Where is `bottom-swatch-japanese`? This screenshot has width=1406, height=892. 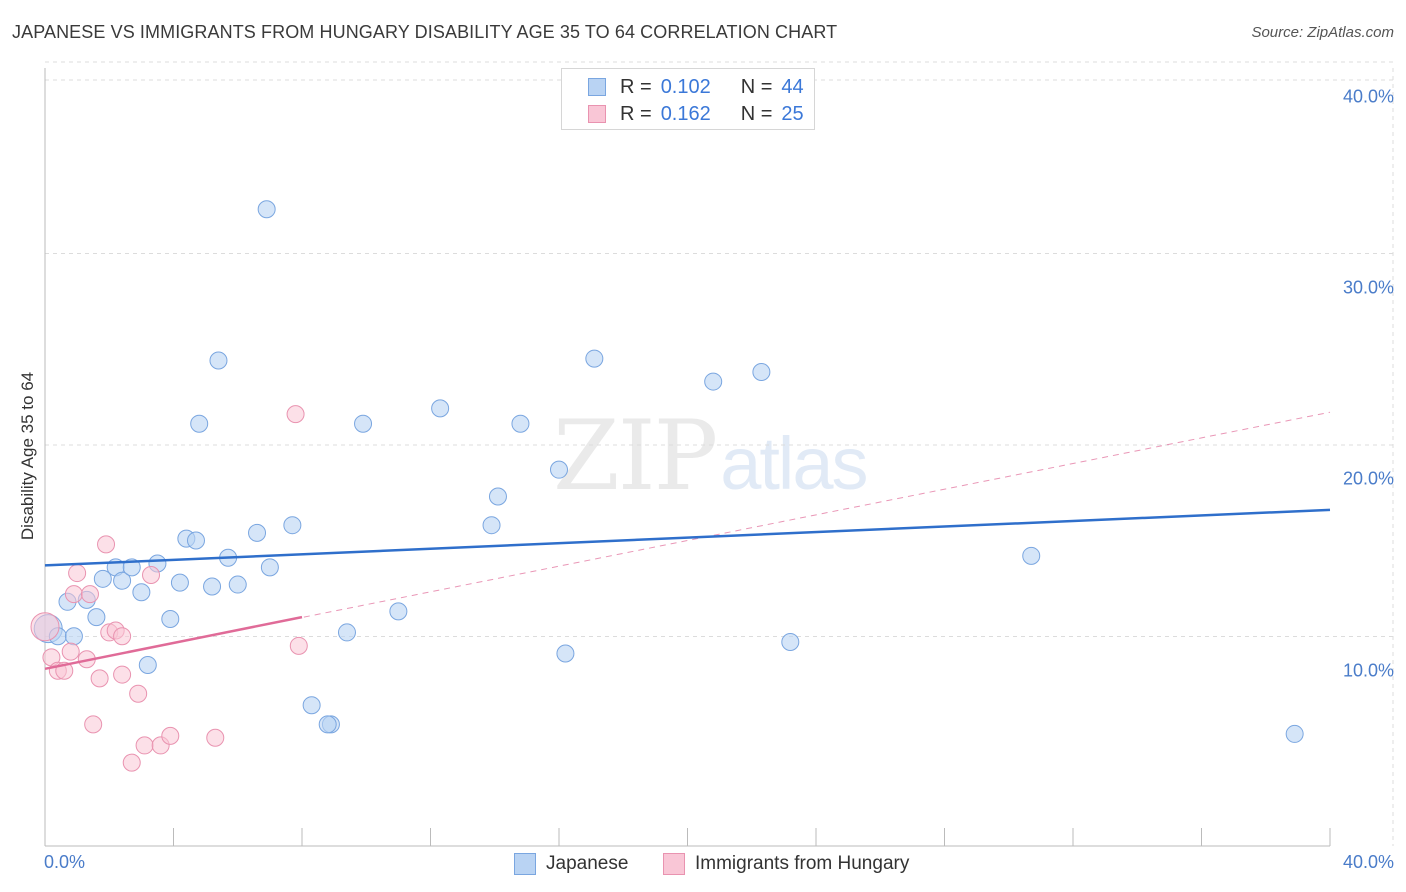
bottom-swatch-japanese is located at coordinates (525, 864).